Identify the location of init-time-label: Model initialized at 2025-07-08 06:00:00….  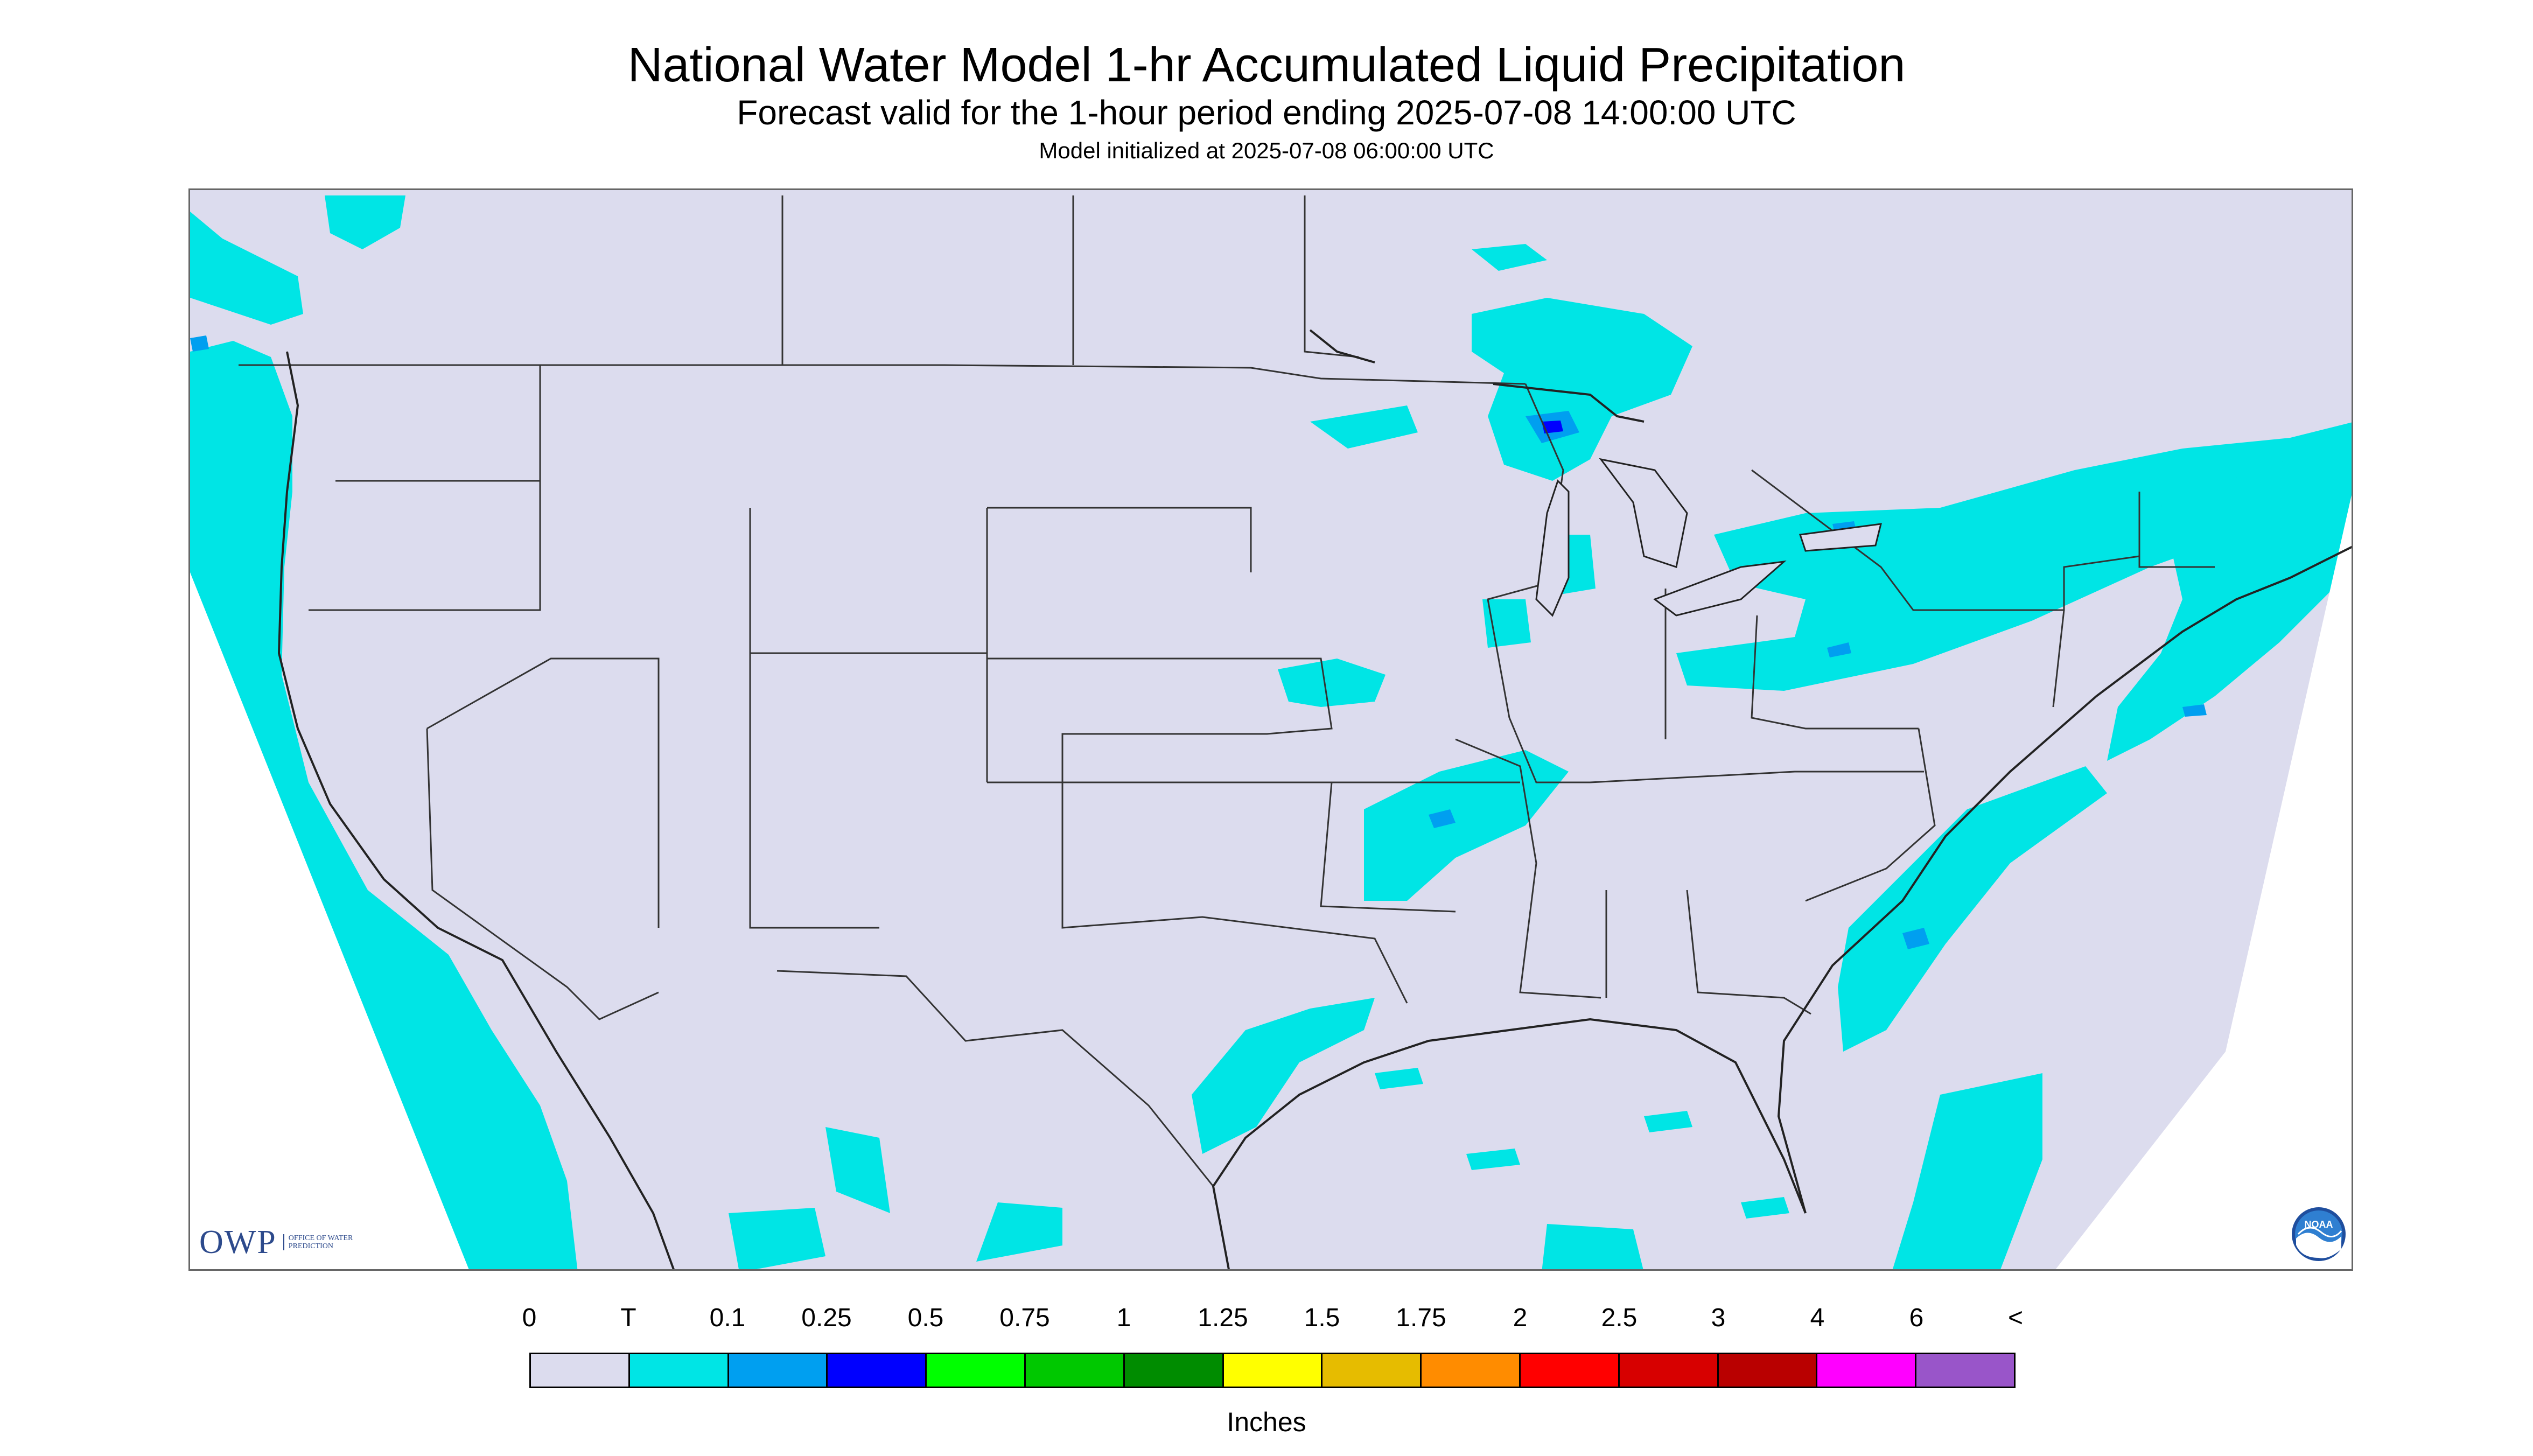
(1266, 150).